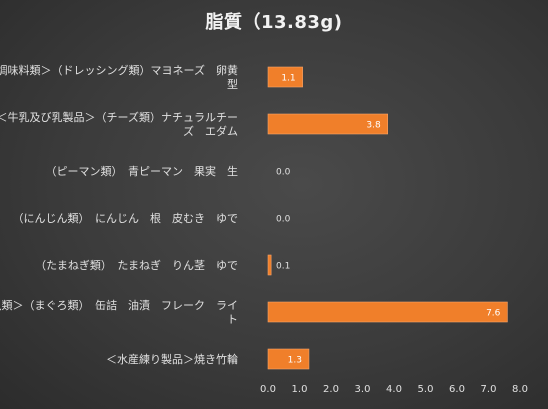 This screenshot has width=548, height=409. Describe the element at coordinates (363, 389) in the screenshot. I see `x-tick-label: 3.0` at that location.